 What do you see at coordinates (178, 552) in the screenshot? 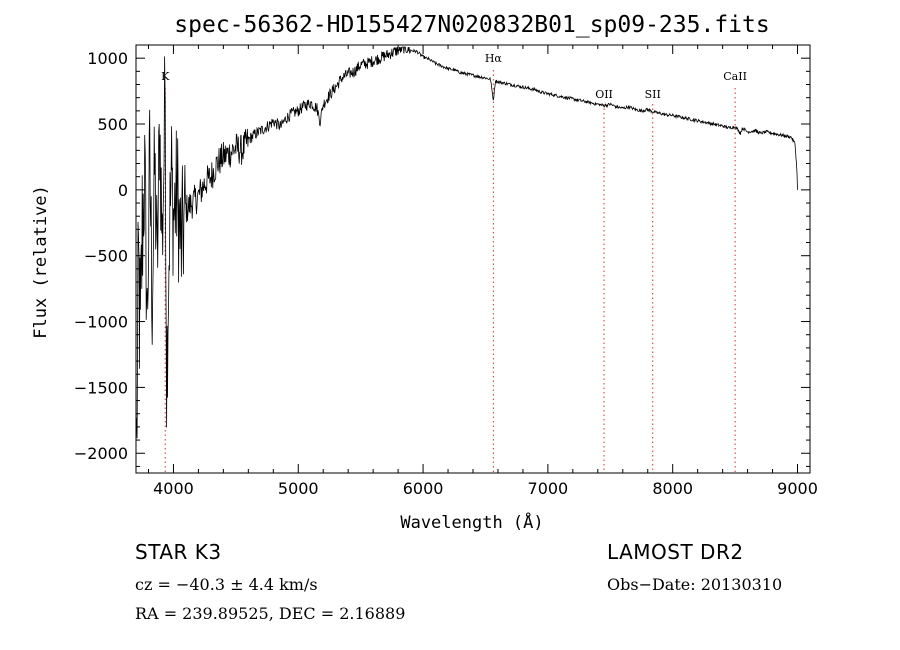
I see `object-class: STAR K3` at bounding box center [178, 552].